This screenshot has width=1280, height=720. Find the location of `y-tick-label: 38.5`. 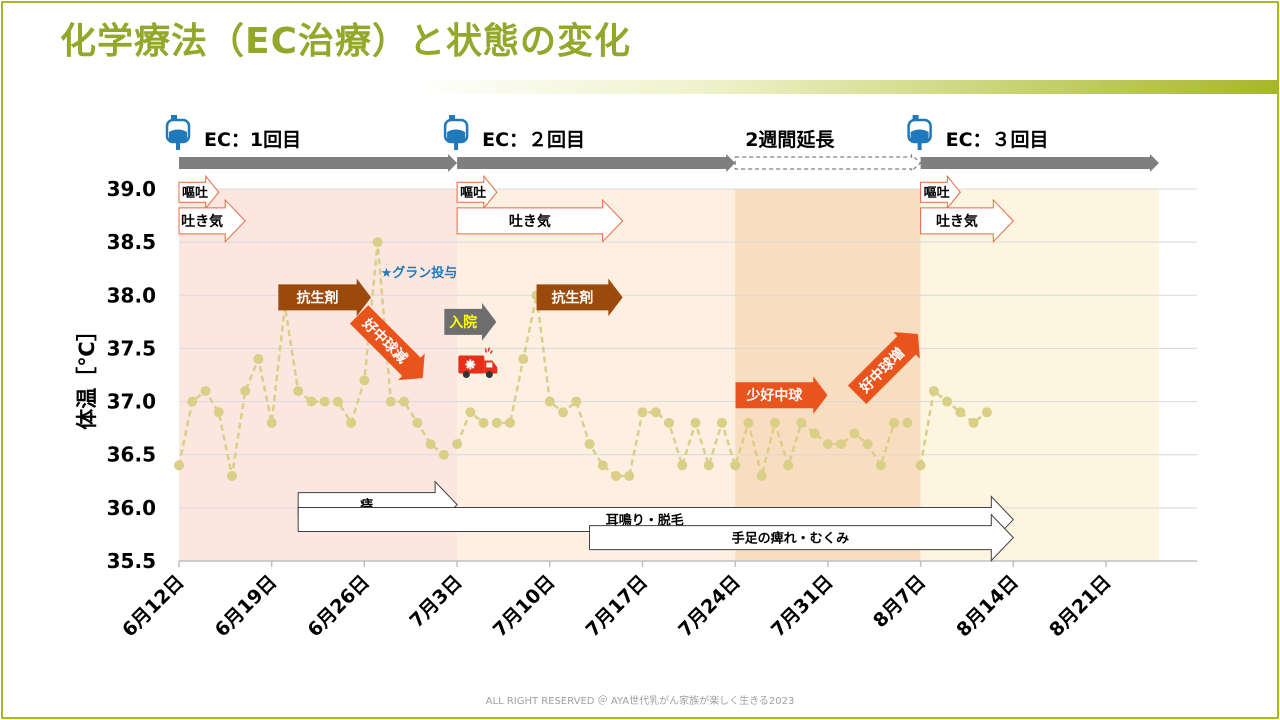

y-tick-label: 38.5 is located at coordinates (131, 242).